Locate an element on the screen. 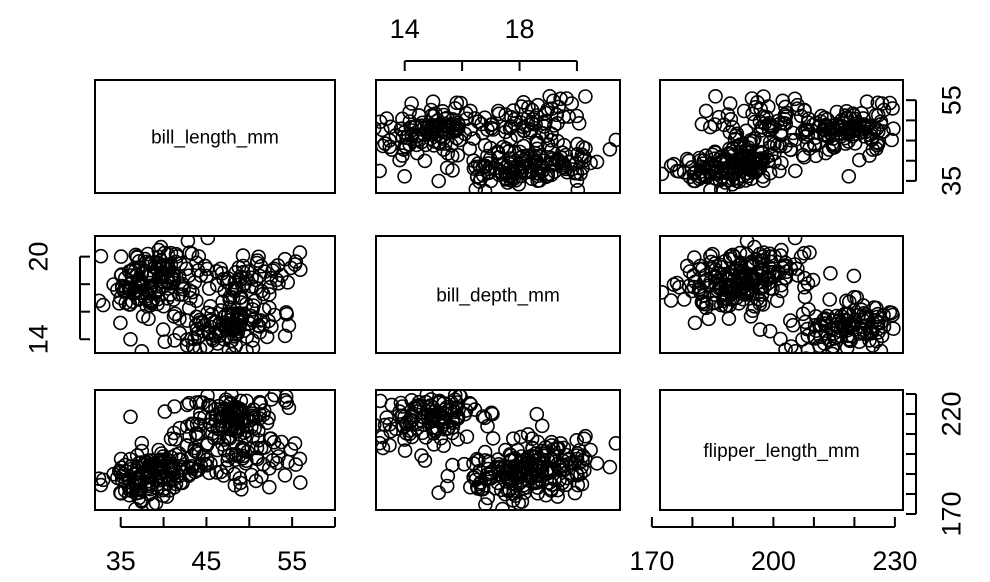 The image size is (990, 582). left-axis-bill-depth-tick-label: 20 is located at coordinates (38, 257).